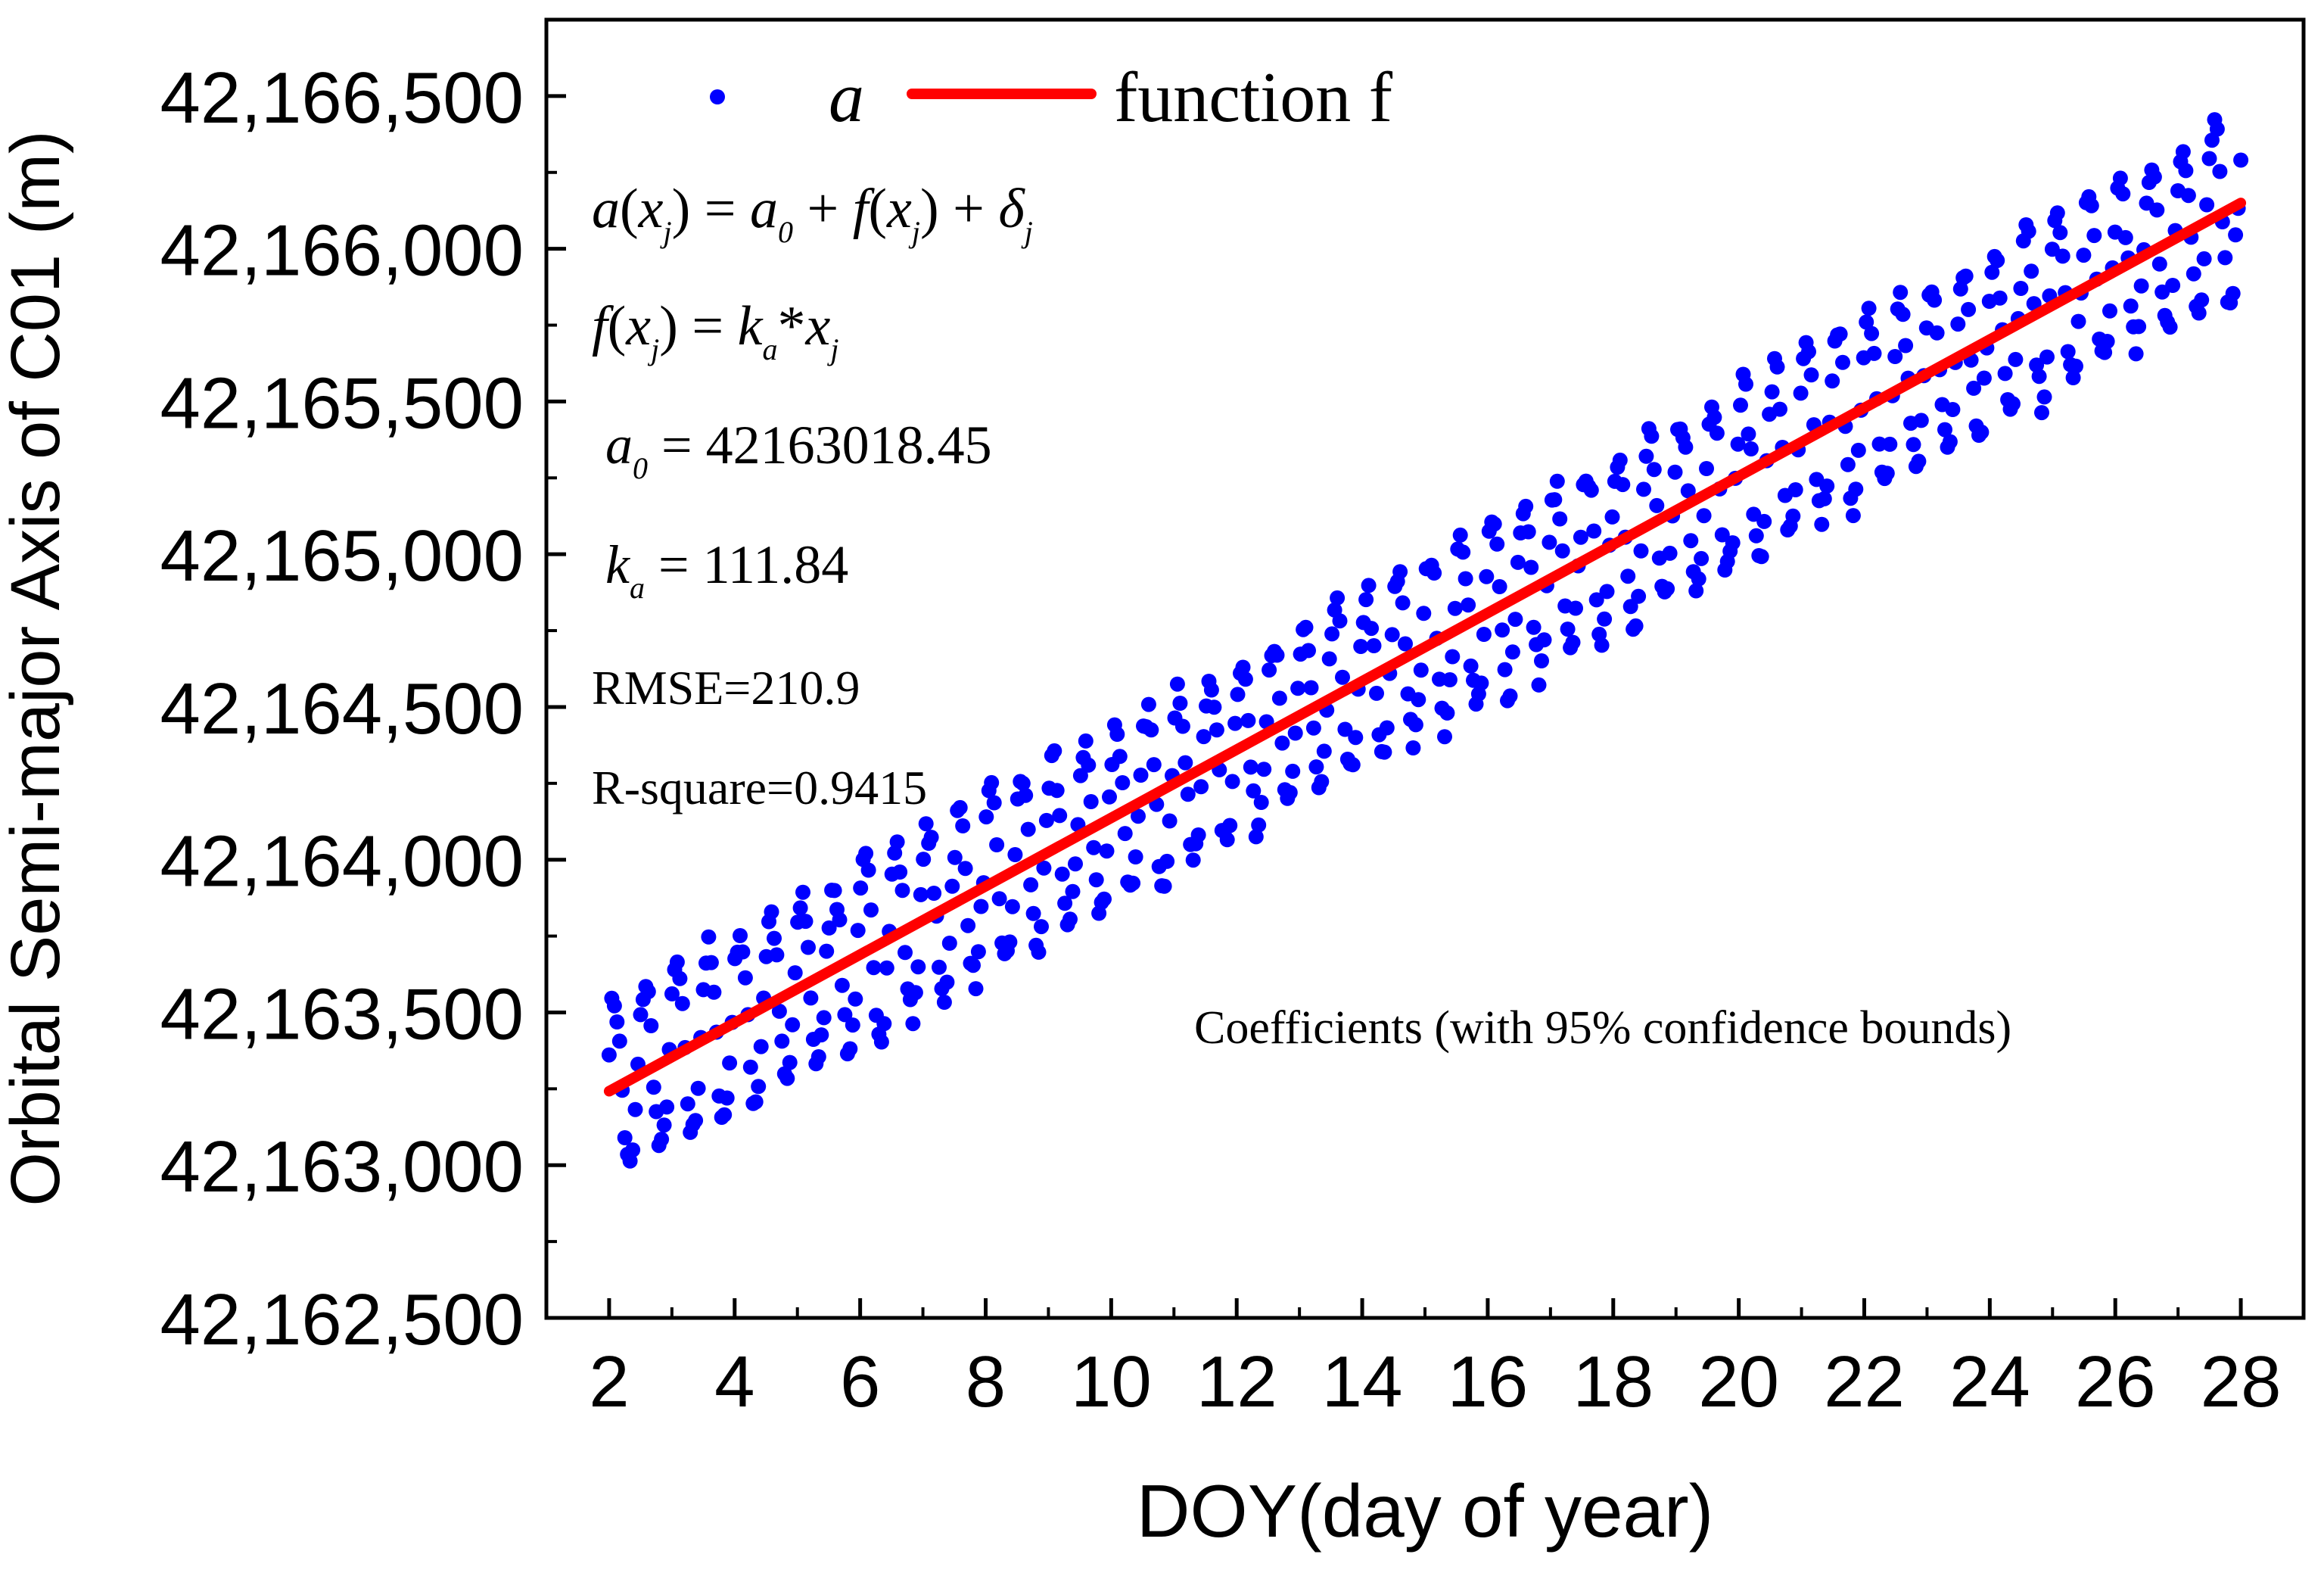  What do you see at coordinates (759, 788) in the screenshot?
I see `rsquare-label: R-square=0.9415` at bounding box center [759, 788].